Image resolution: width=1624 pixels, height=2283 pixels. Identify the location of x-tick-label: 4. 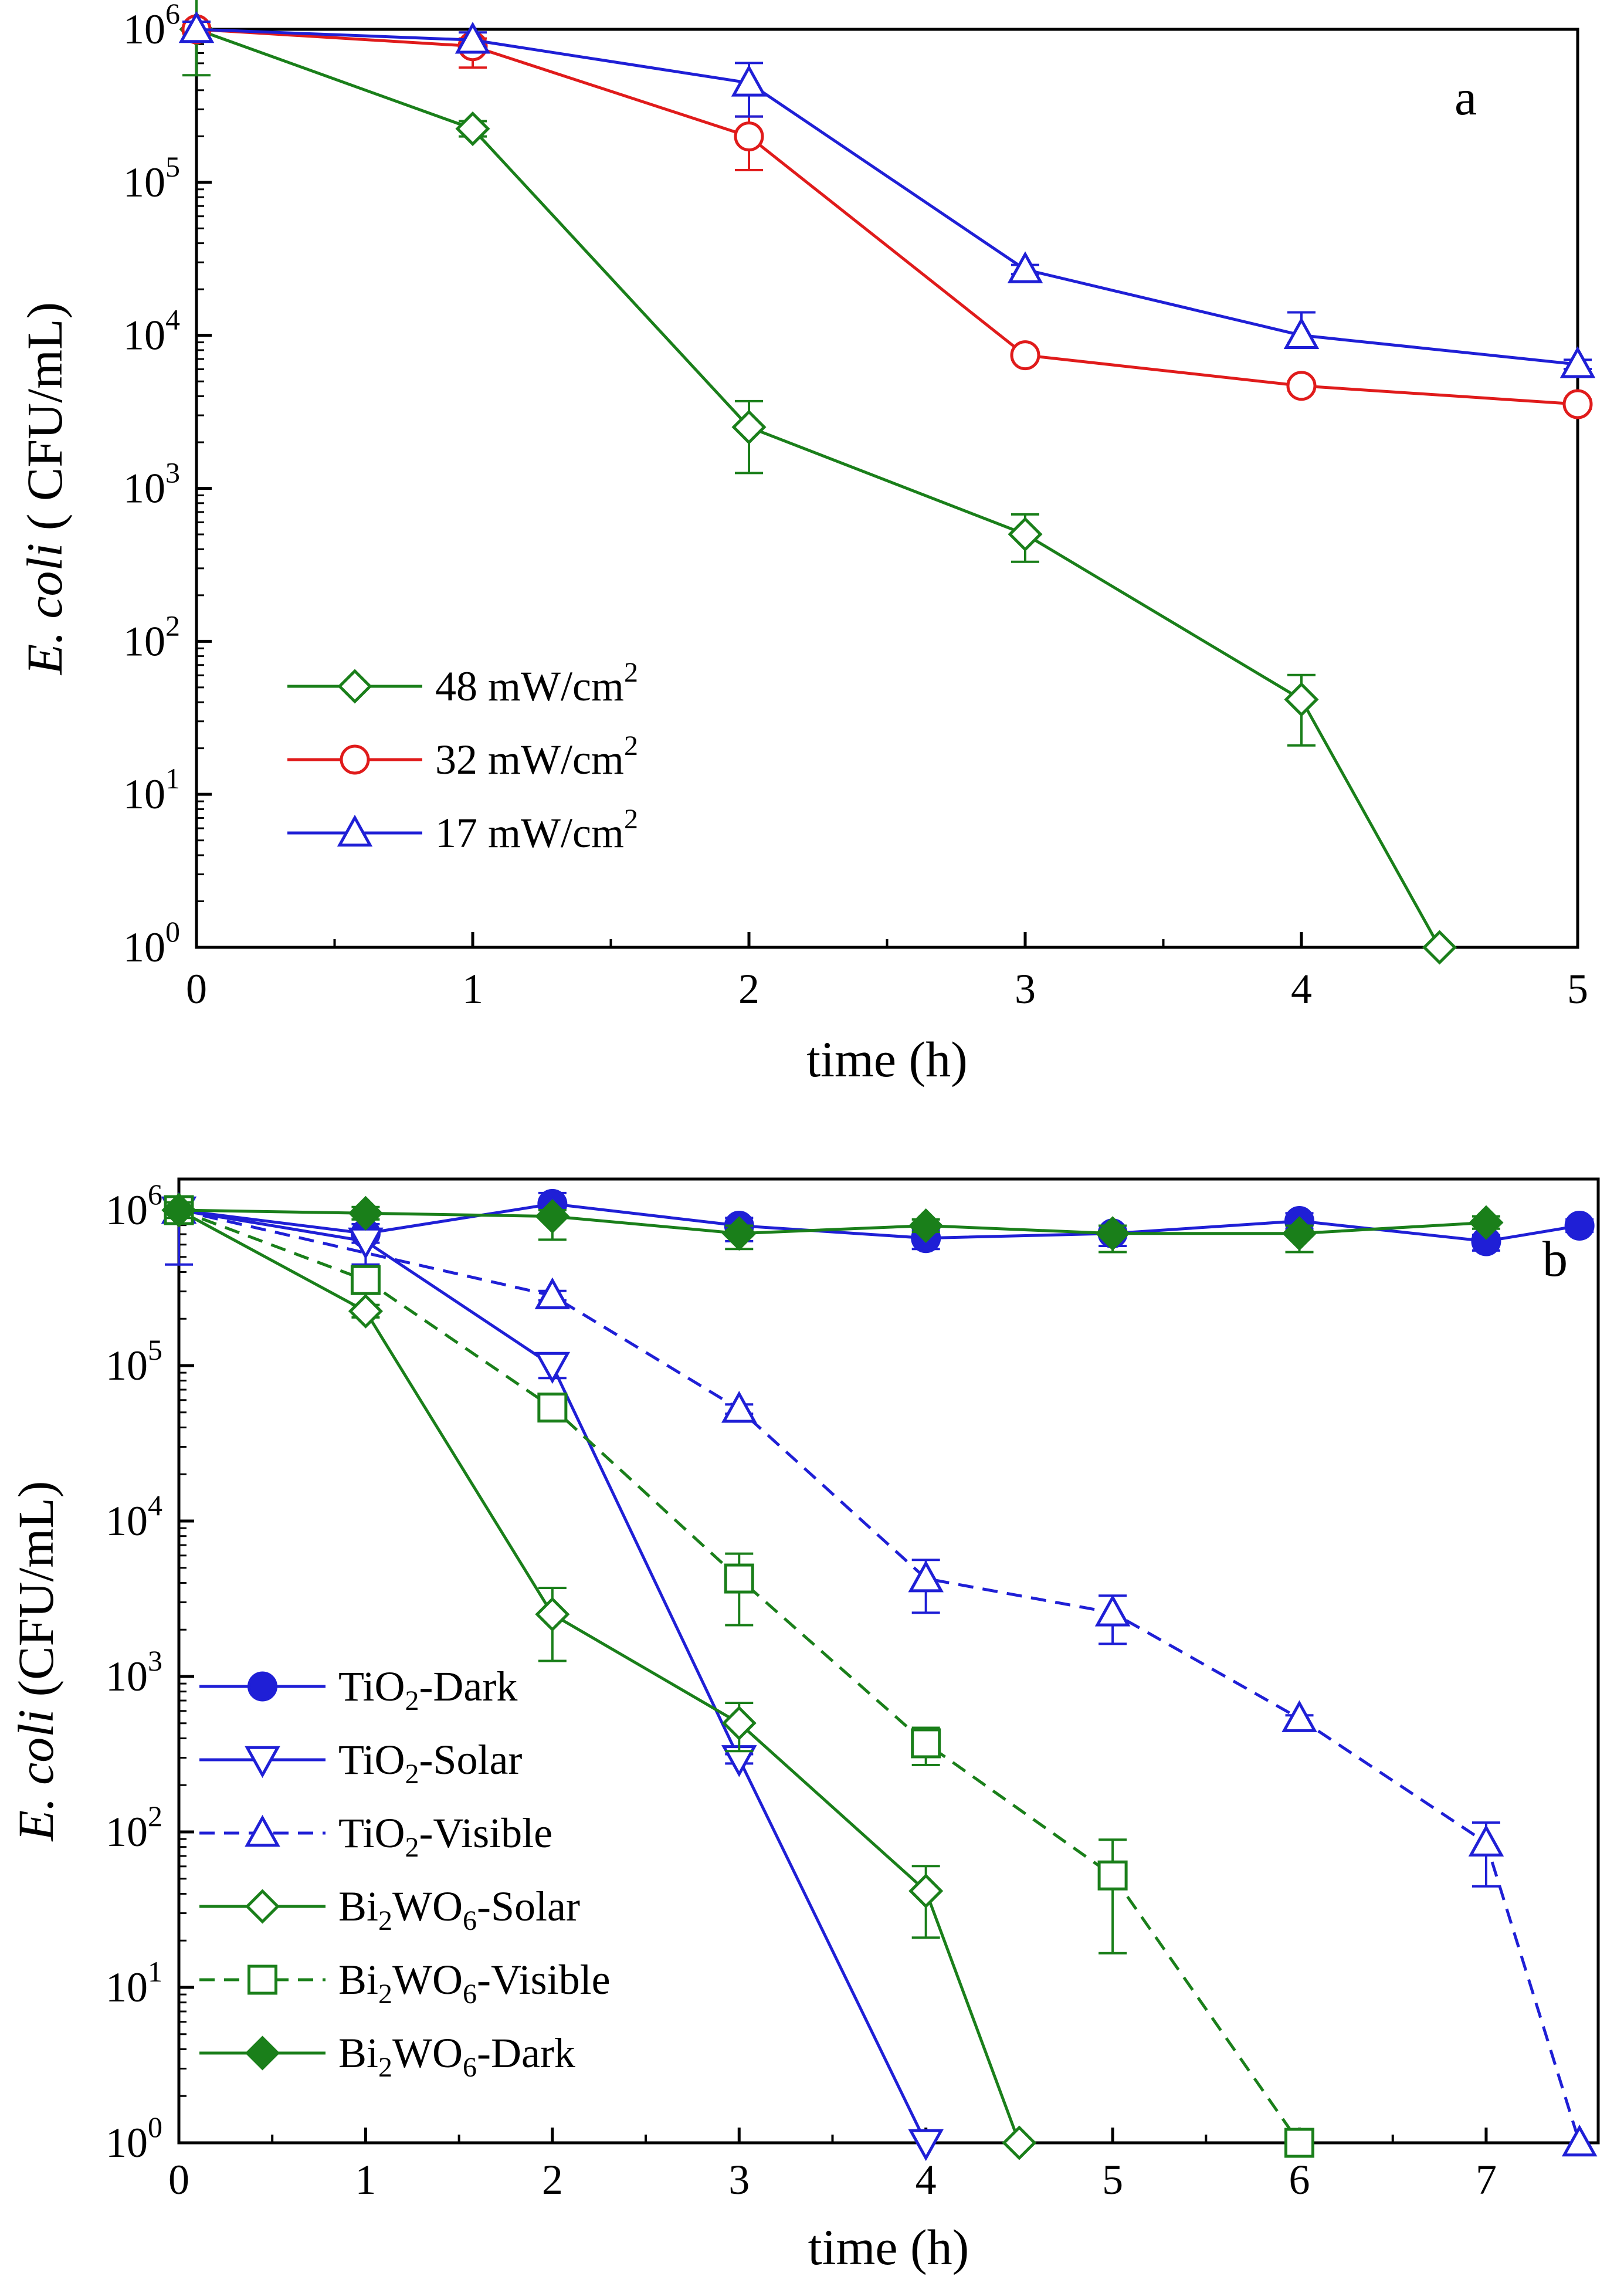
(926, 2179).